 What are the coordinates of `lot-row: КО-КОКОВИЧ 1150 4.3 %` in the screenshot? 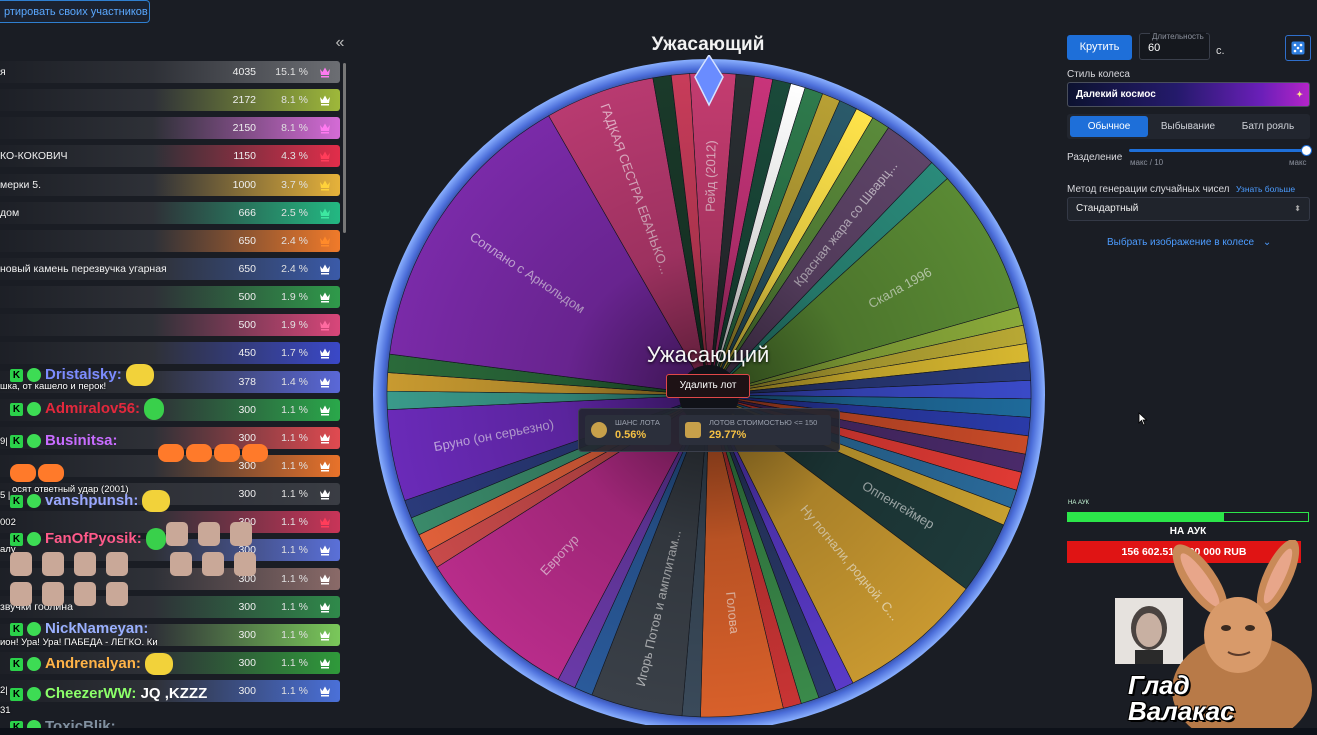 It's located at (170, 156).